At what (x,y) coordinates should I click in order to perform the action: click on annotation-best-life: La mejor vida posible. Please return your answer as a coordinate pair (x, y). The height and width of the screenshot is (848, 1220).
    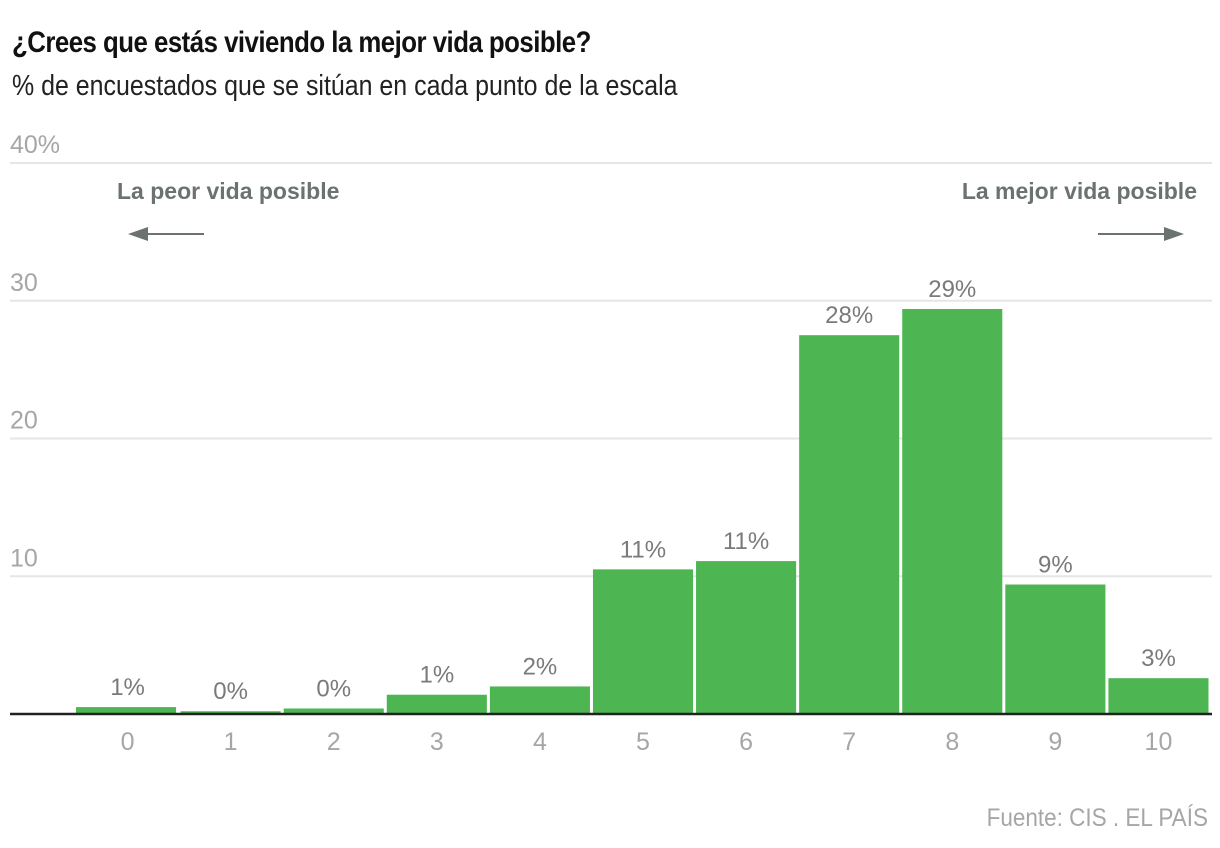
    Looking at the image, I should click on (1079, 191).